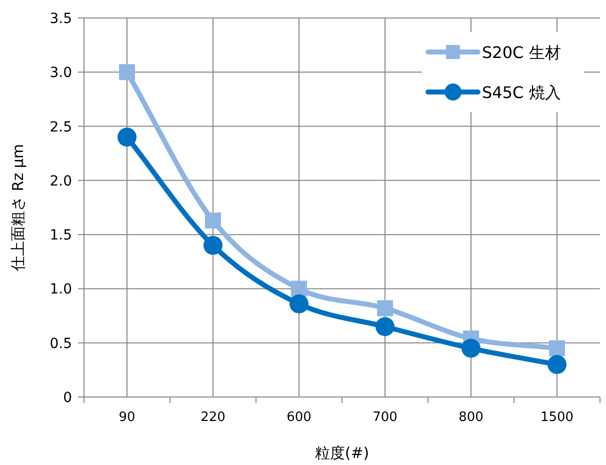 Image resolution: width=606 pixels, height=465 pixels. Describe the element at coordinates (299, 417) in the screenshot. I see `x-tick-label: 600` at that location.